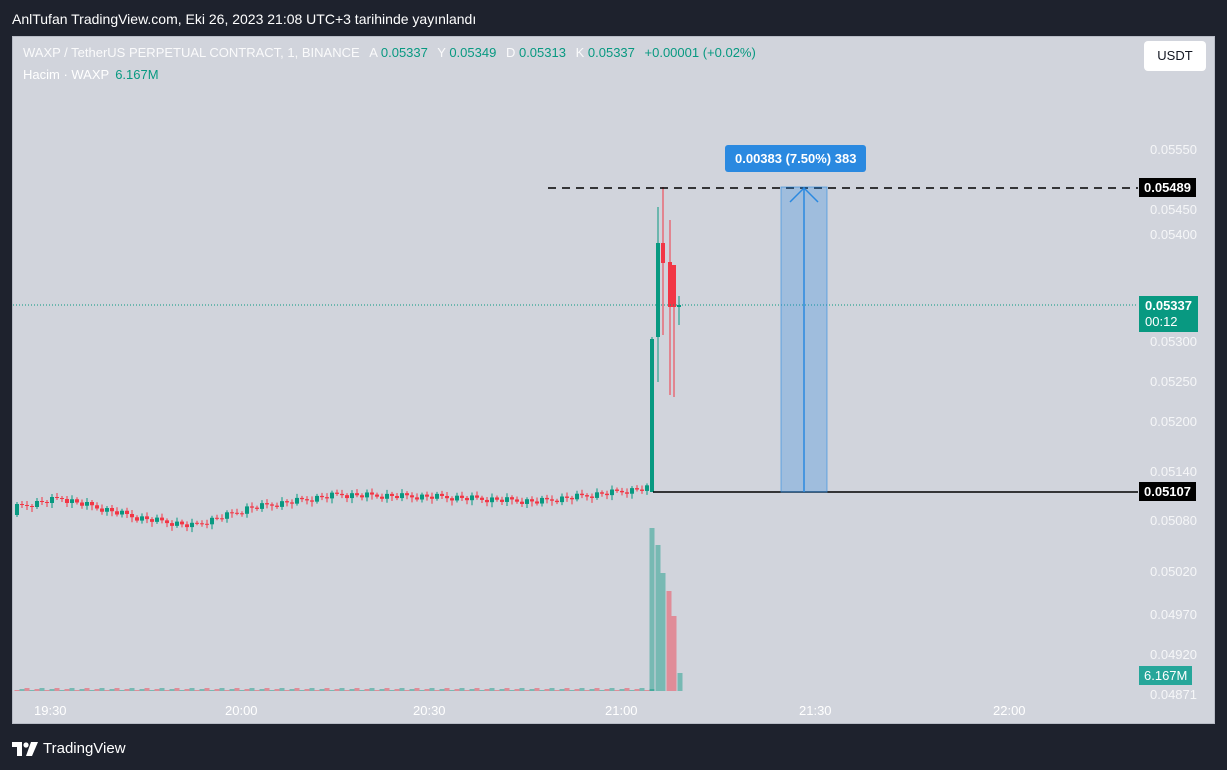 The width and height of the screenshot is (1227, 770). Describe the element at coordinates (542, 52) in the screenshot. I see `low-value: 0.05313` at that location.